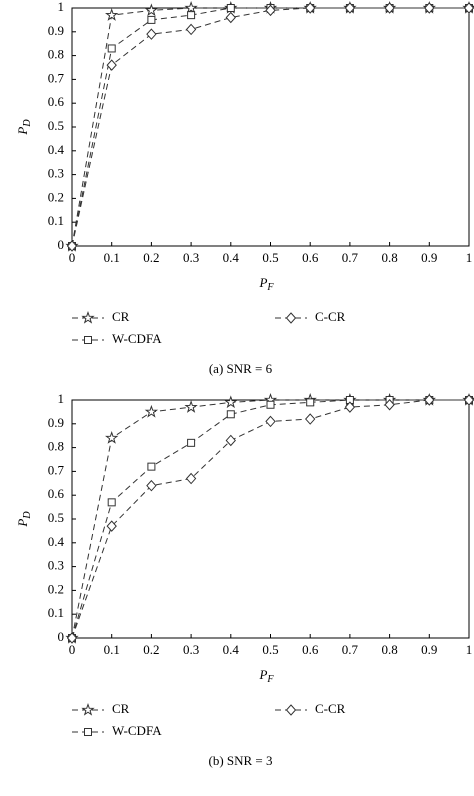  Describe the element at coordinates (56, 220) in the screenshot. I see `y-tick-label: 0.1` at that location.